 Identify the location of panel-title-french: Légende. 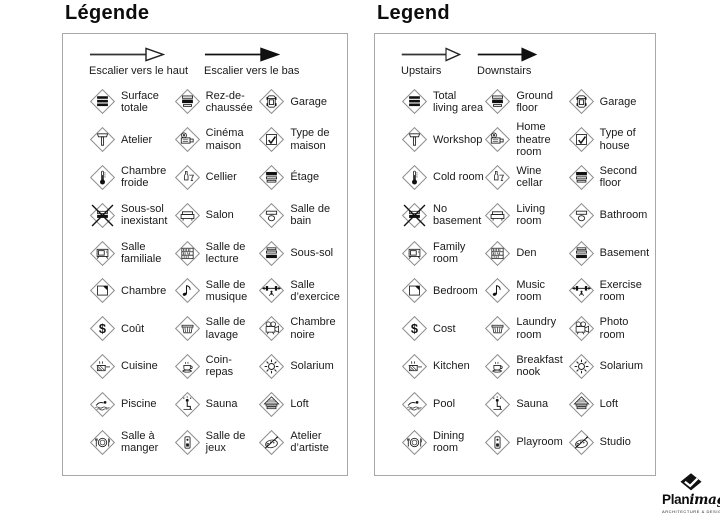
(107, 13).